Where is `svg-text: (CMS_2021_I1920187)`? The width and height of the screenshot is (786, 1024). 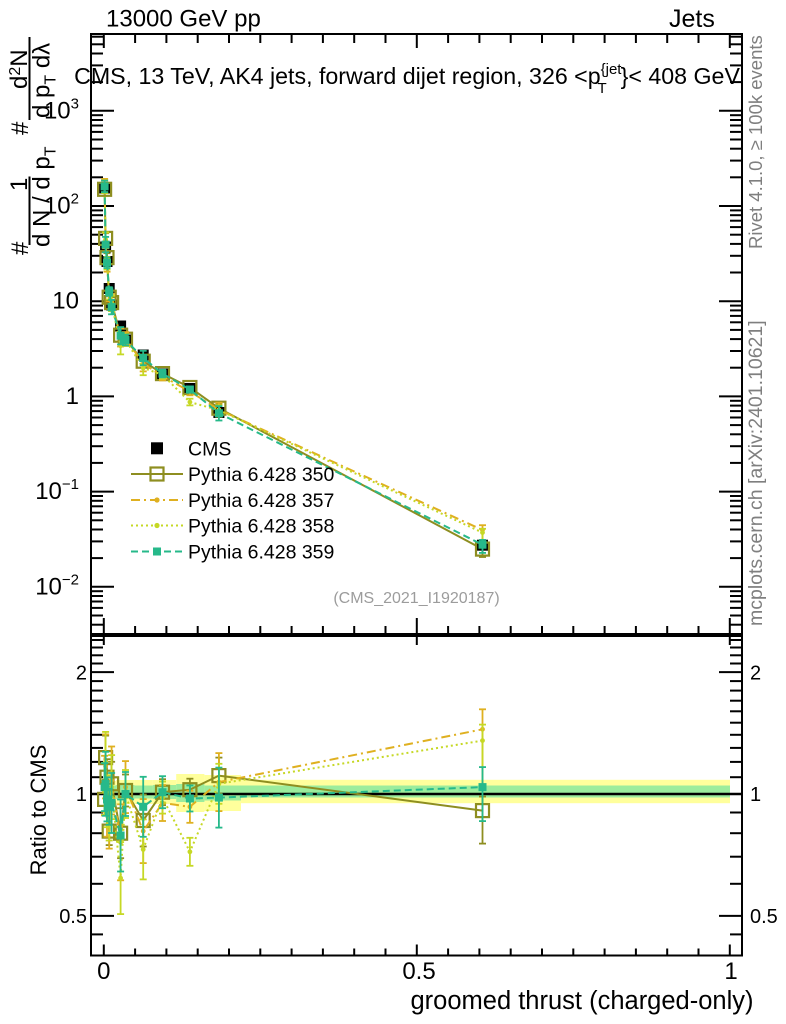
svg-text: (CMS_2021_I1920187) is located at coordinates (416, 598).